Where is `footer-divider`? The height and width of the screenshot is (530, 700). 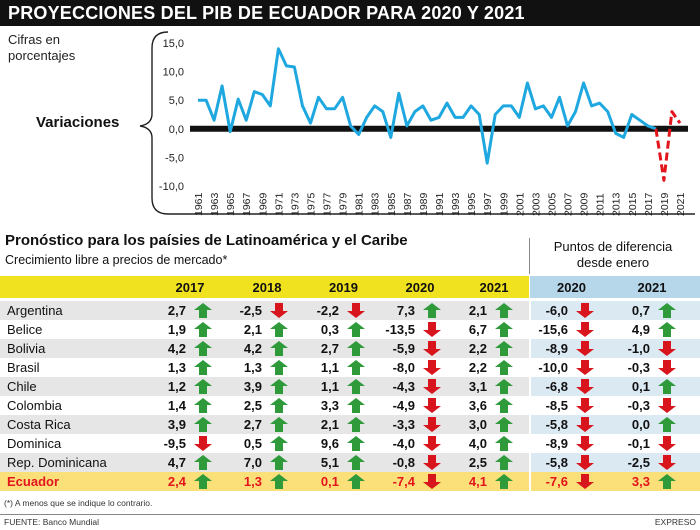 footer-divider is located at coordinates (350, 514).